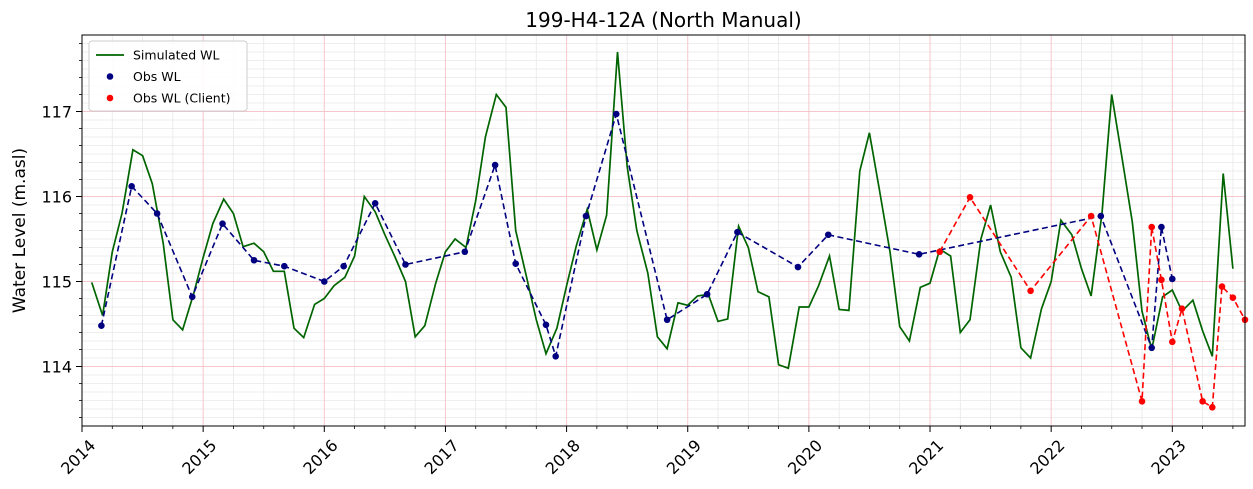 The height and width of the screenshot is (489, 1253). Describe the element at coordinates (442, 457) in the screenshot. I see `x-tick-label: 2017` at that location.